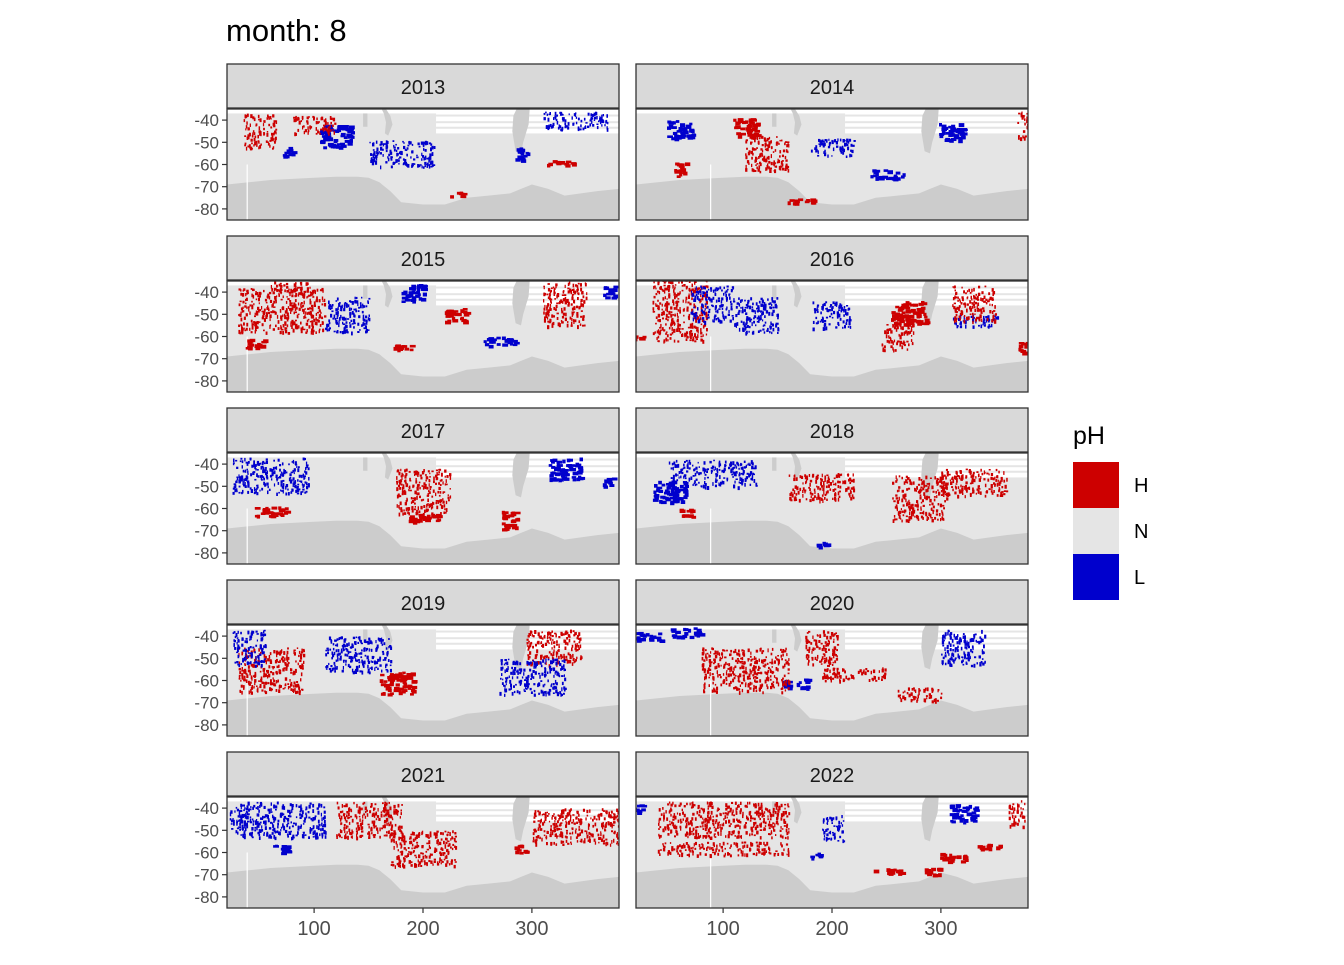  Describe the element at coordinates (365, 119) in the screenshot. I see `tasmania-landmass` at that location.